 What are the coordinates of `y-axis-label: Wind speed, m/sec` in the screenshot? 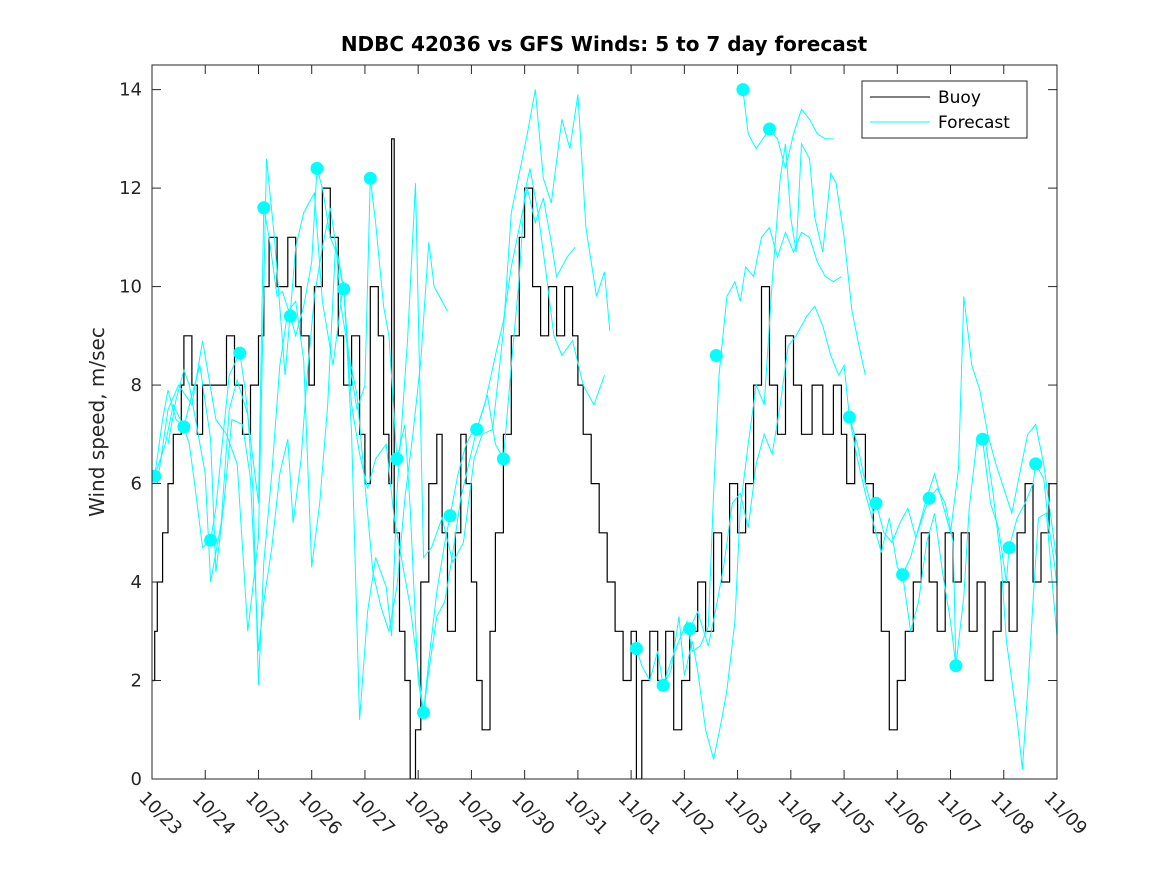 It's located at (97, 422).